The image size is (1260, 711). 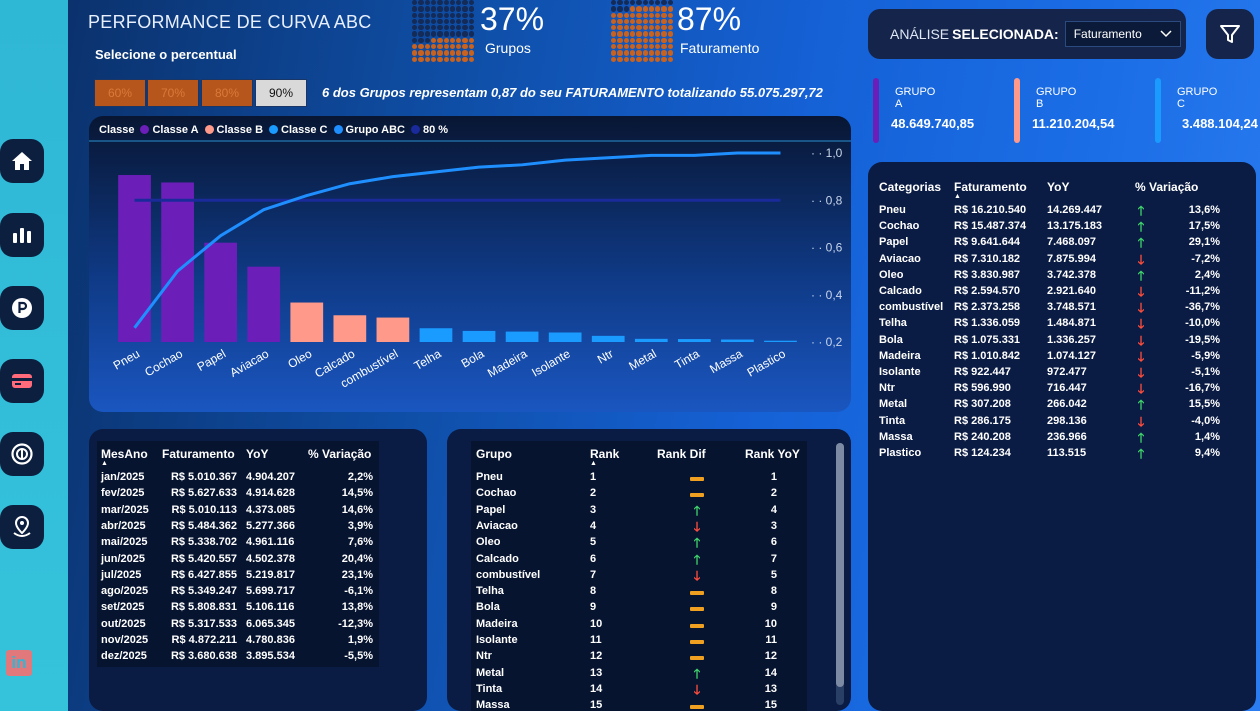 What do you see at coordinates (987, 339) in the screenshot?
I see `categories-table-cell: R$ 1.075.331` at bounding box center [987, 339].